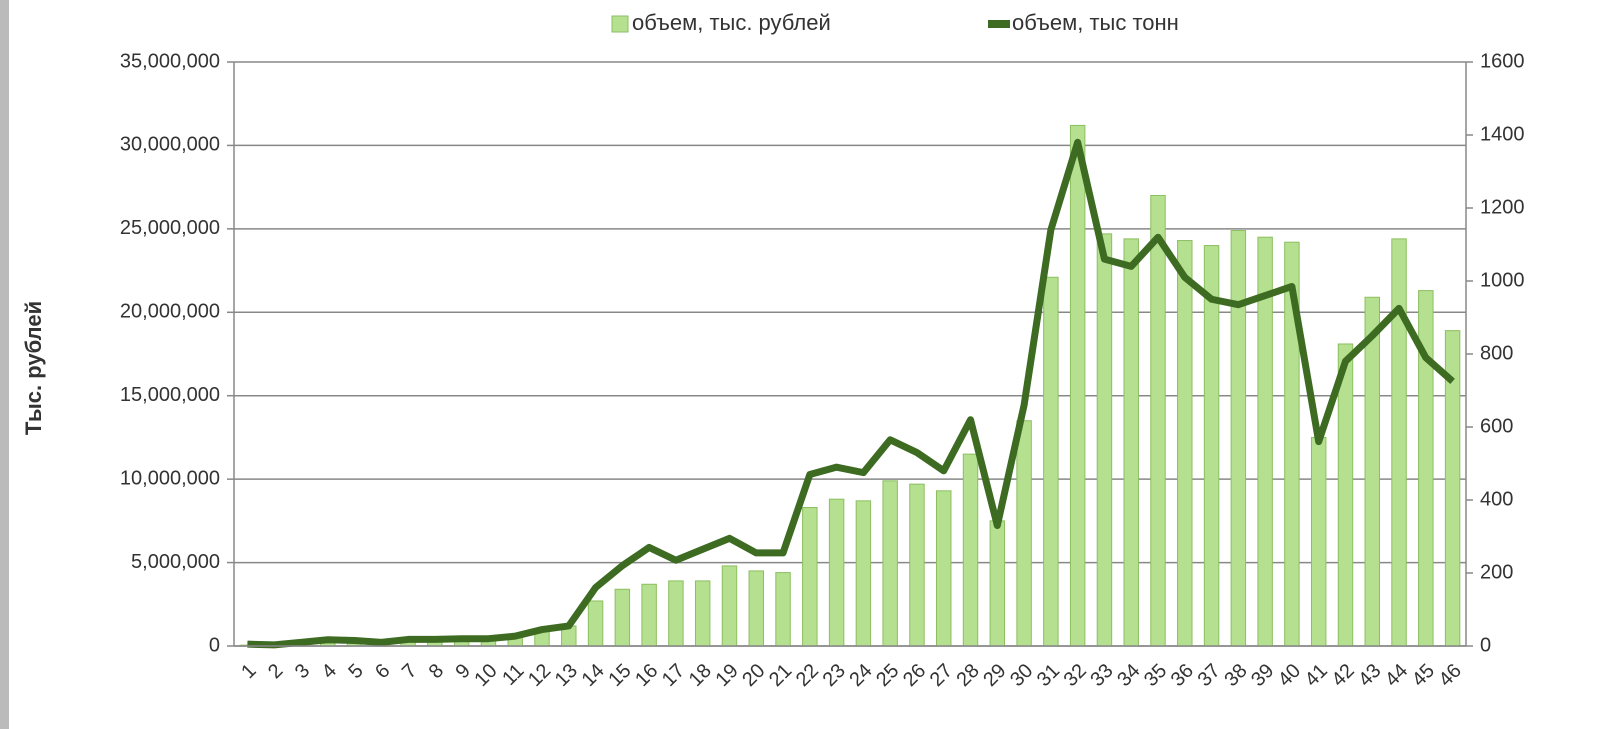  Describe the element at coordinates (170, 145) in the screenshot. I see `y-tick-label: 30,000,000` at that location.